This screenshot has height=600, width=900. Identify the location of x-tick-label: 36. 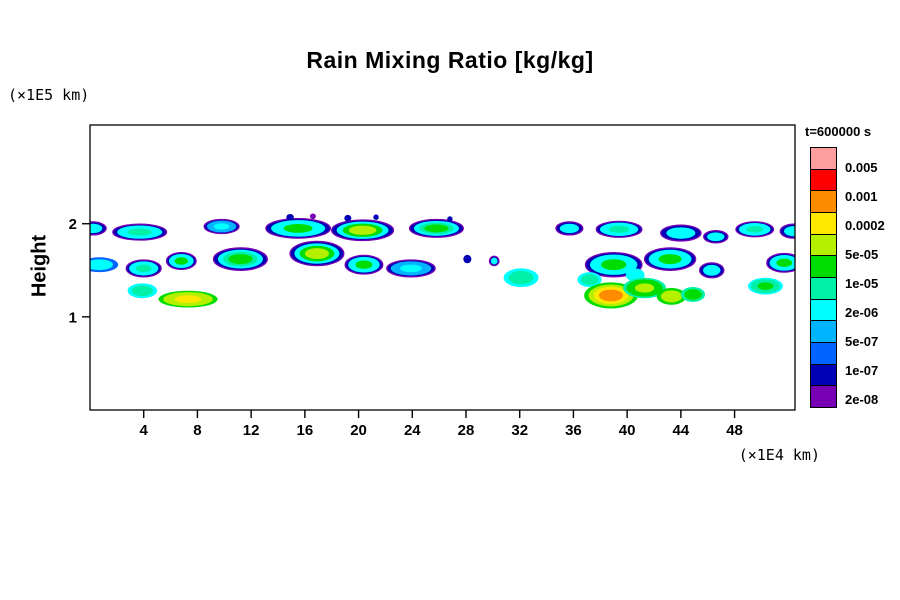
(573, 430).